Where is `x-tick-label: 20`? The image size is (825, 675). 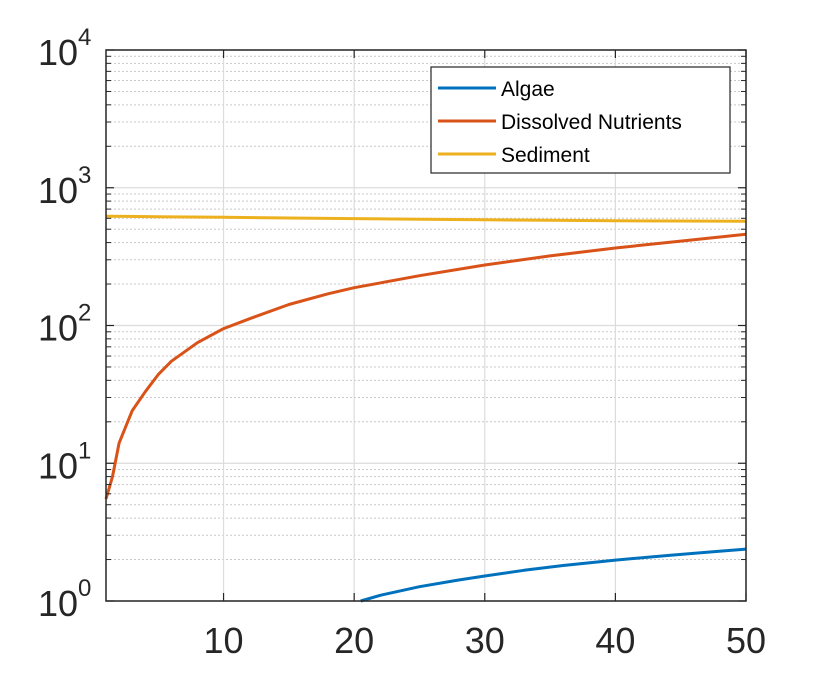
x-tick-label: 20 is located at coordinates (354, 640).